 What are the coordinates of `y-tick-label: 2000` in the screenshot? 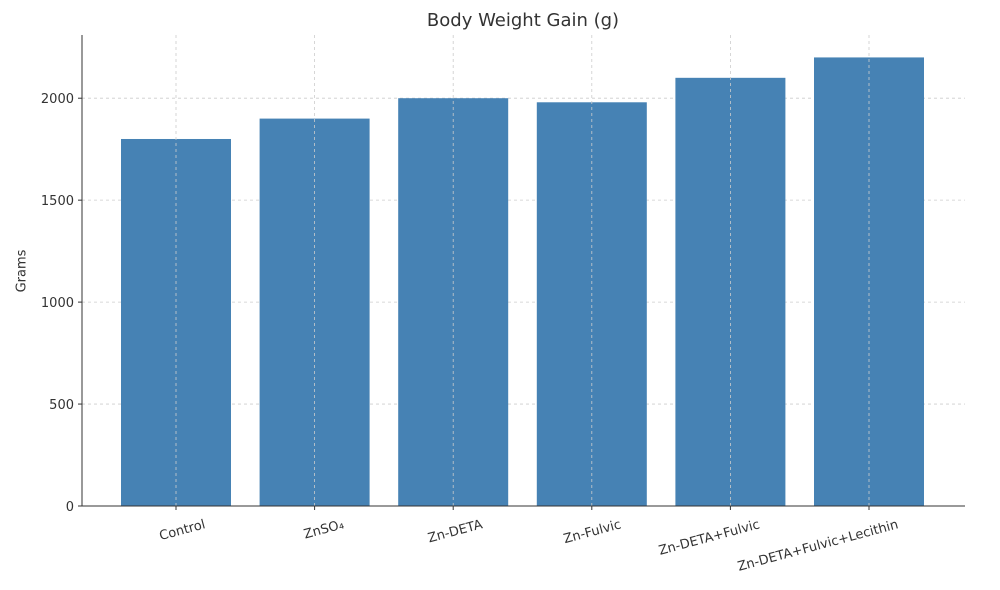 It's located at (57, 99).